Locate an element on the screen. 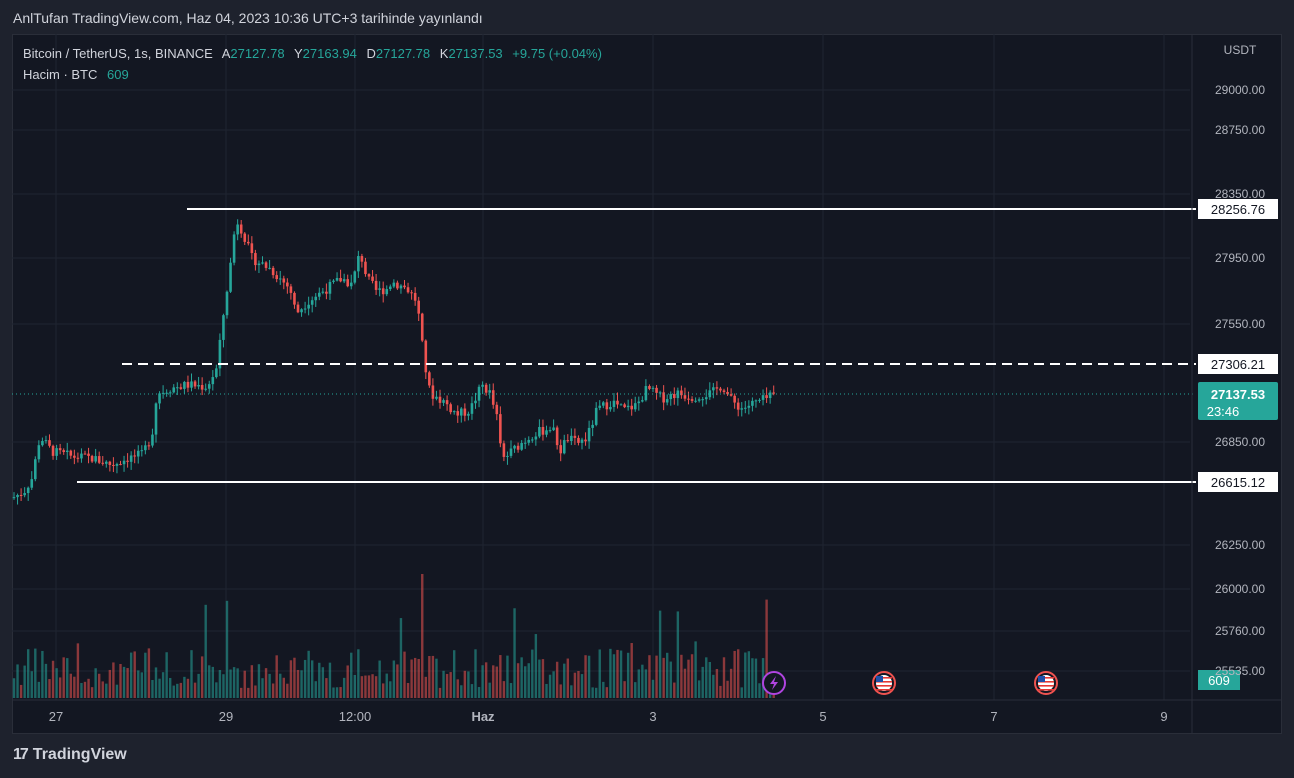  tradingview-logo: 17 TradingView is located at coordinates (70, 755).